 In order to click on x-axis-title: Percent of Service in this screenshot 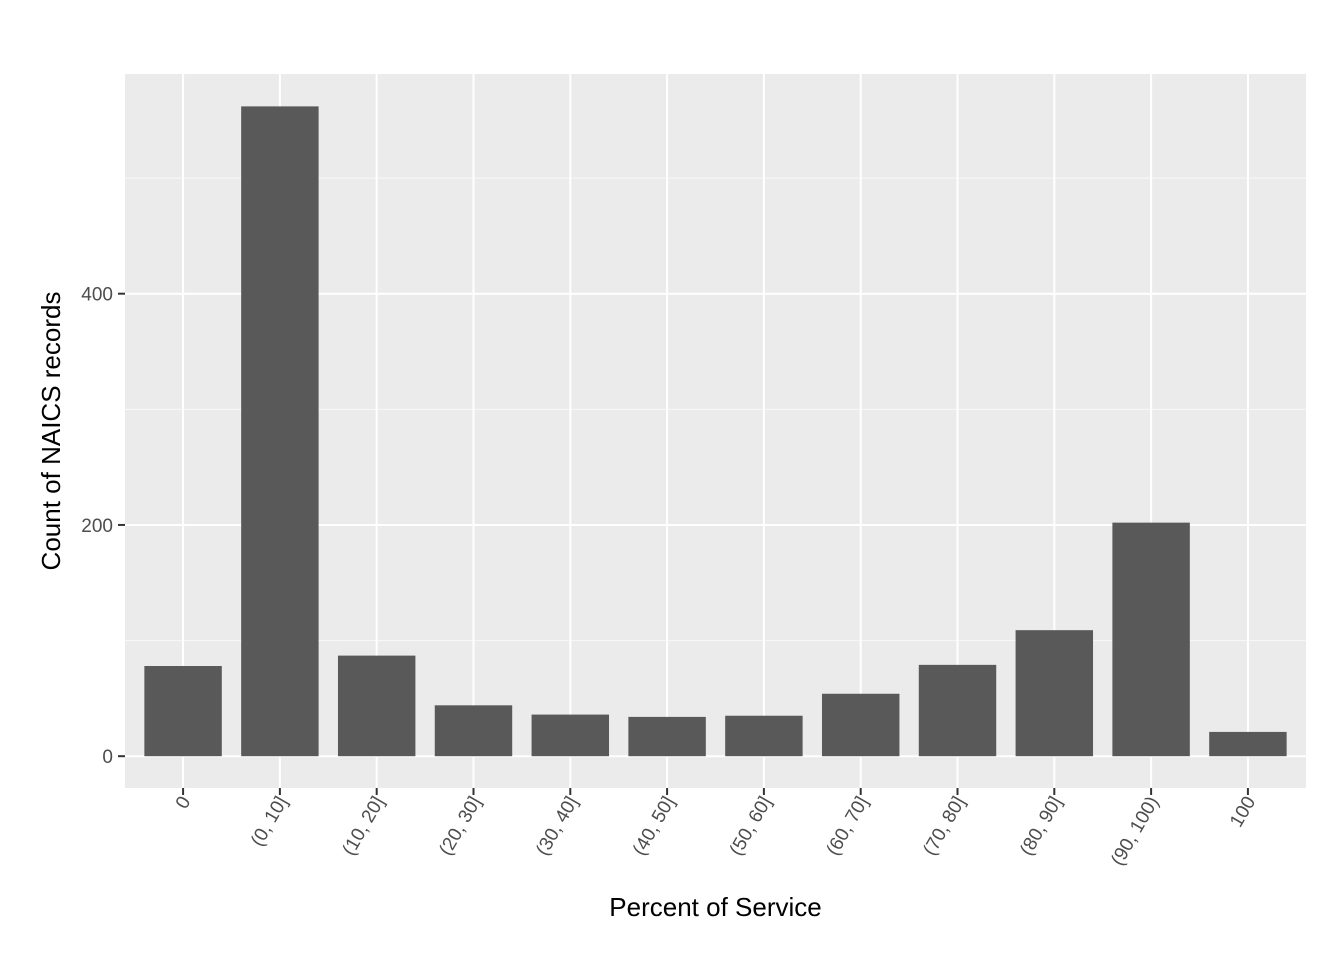, I will do `click(715, 907)`.